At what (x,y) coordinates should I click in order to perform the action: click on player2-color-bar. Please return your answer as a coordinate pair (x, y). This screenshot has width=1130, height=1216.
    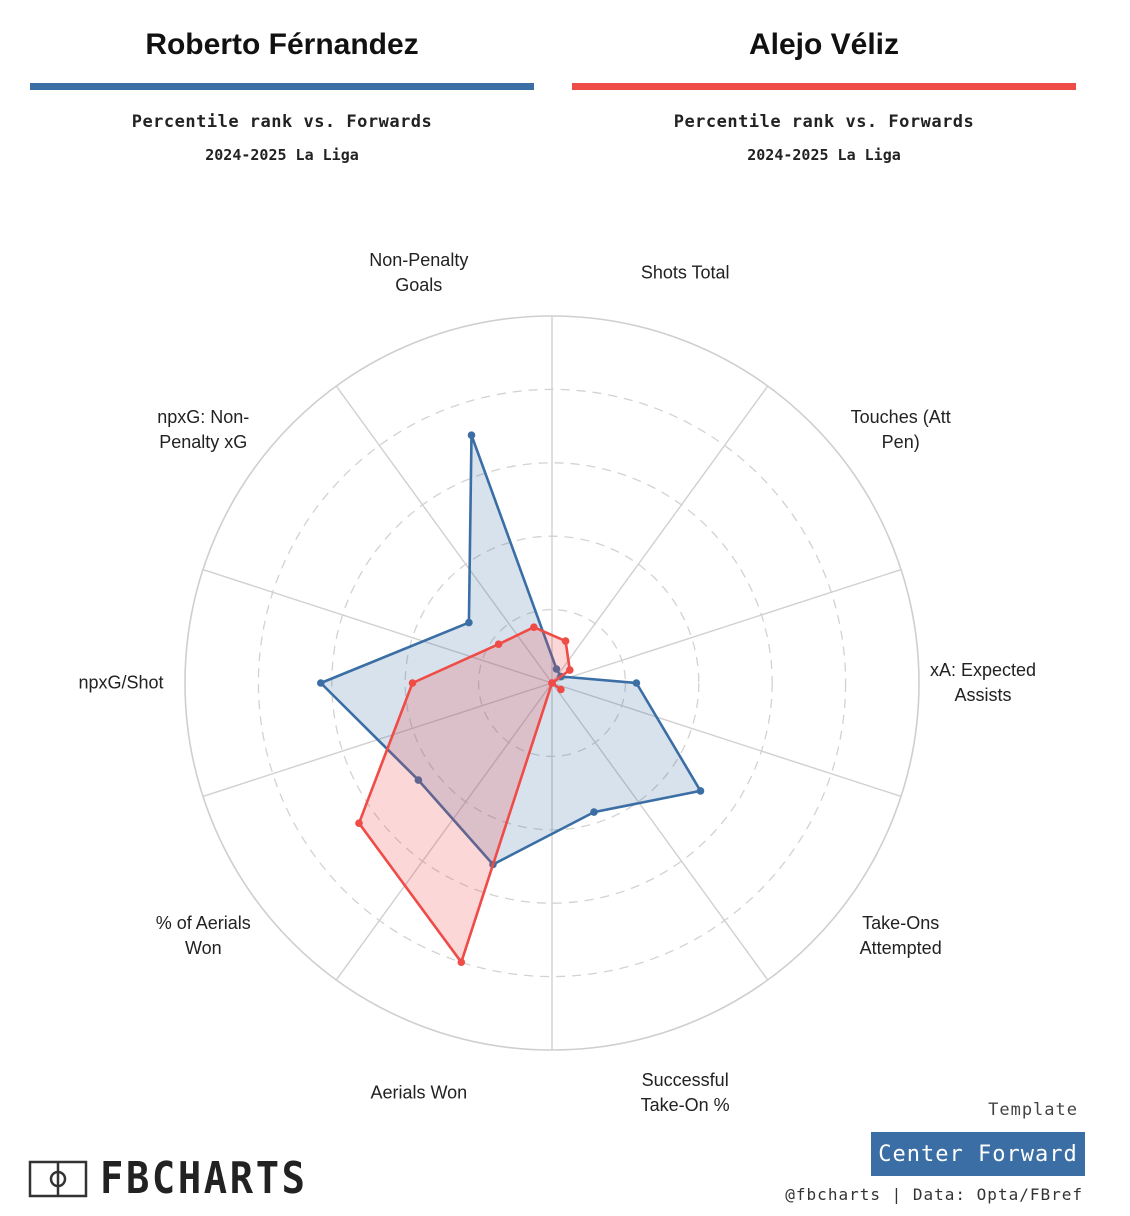
    Looking at the image, I should click on (824, 86).